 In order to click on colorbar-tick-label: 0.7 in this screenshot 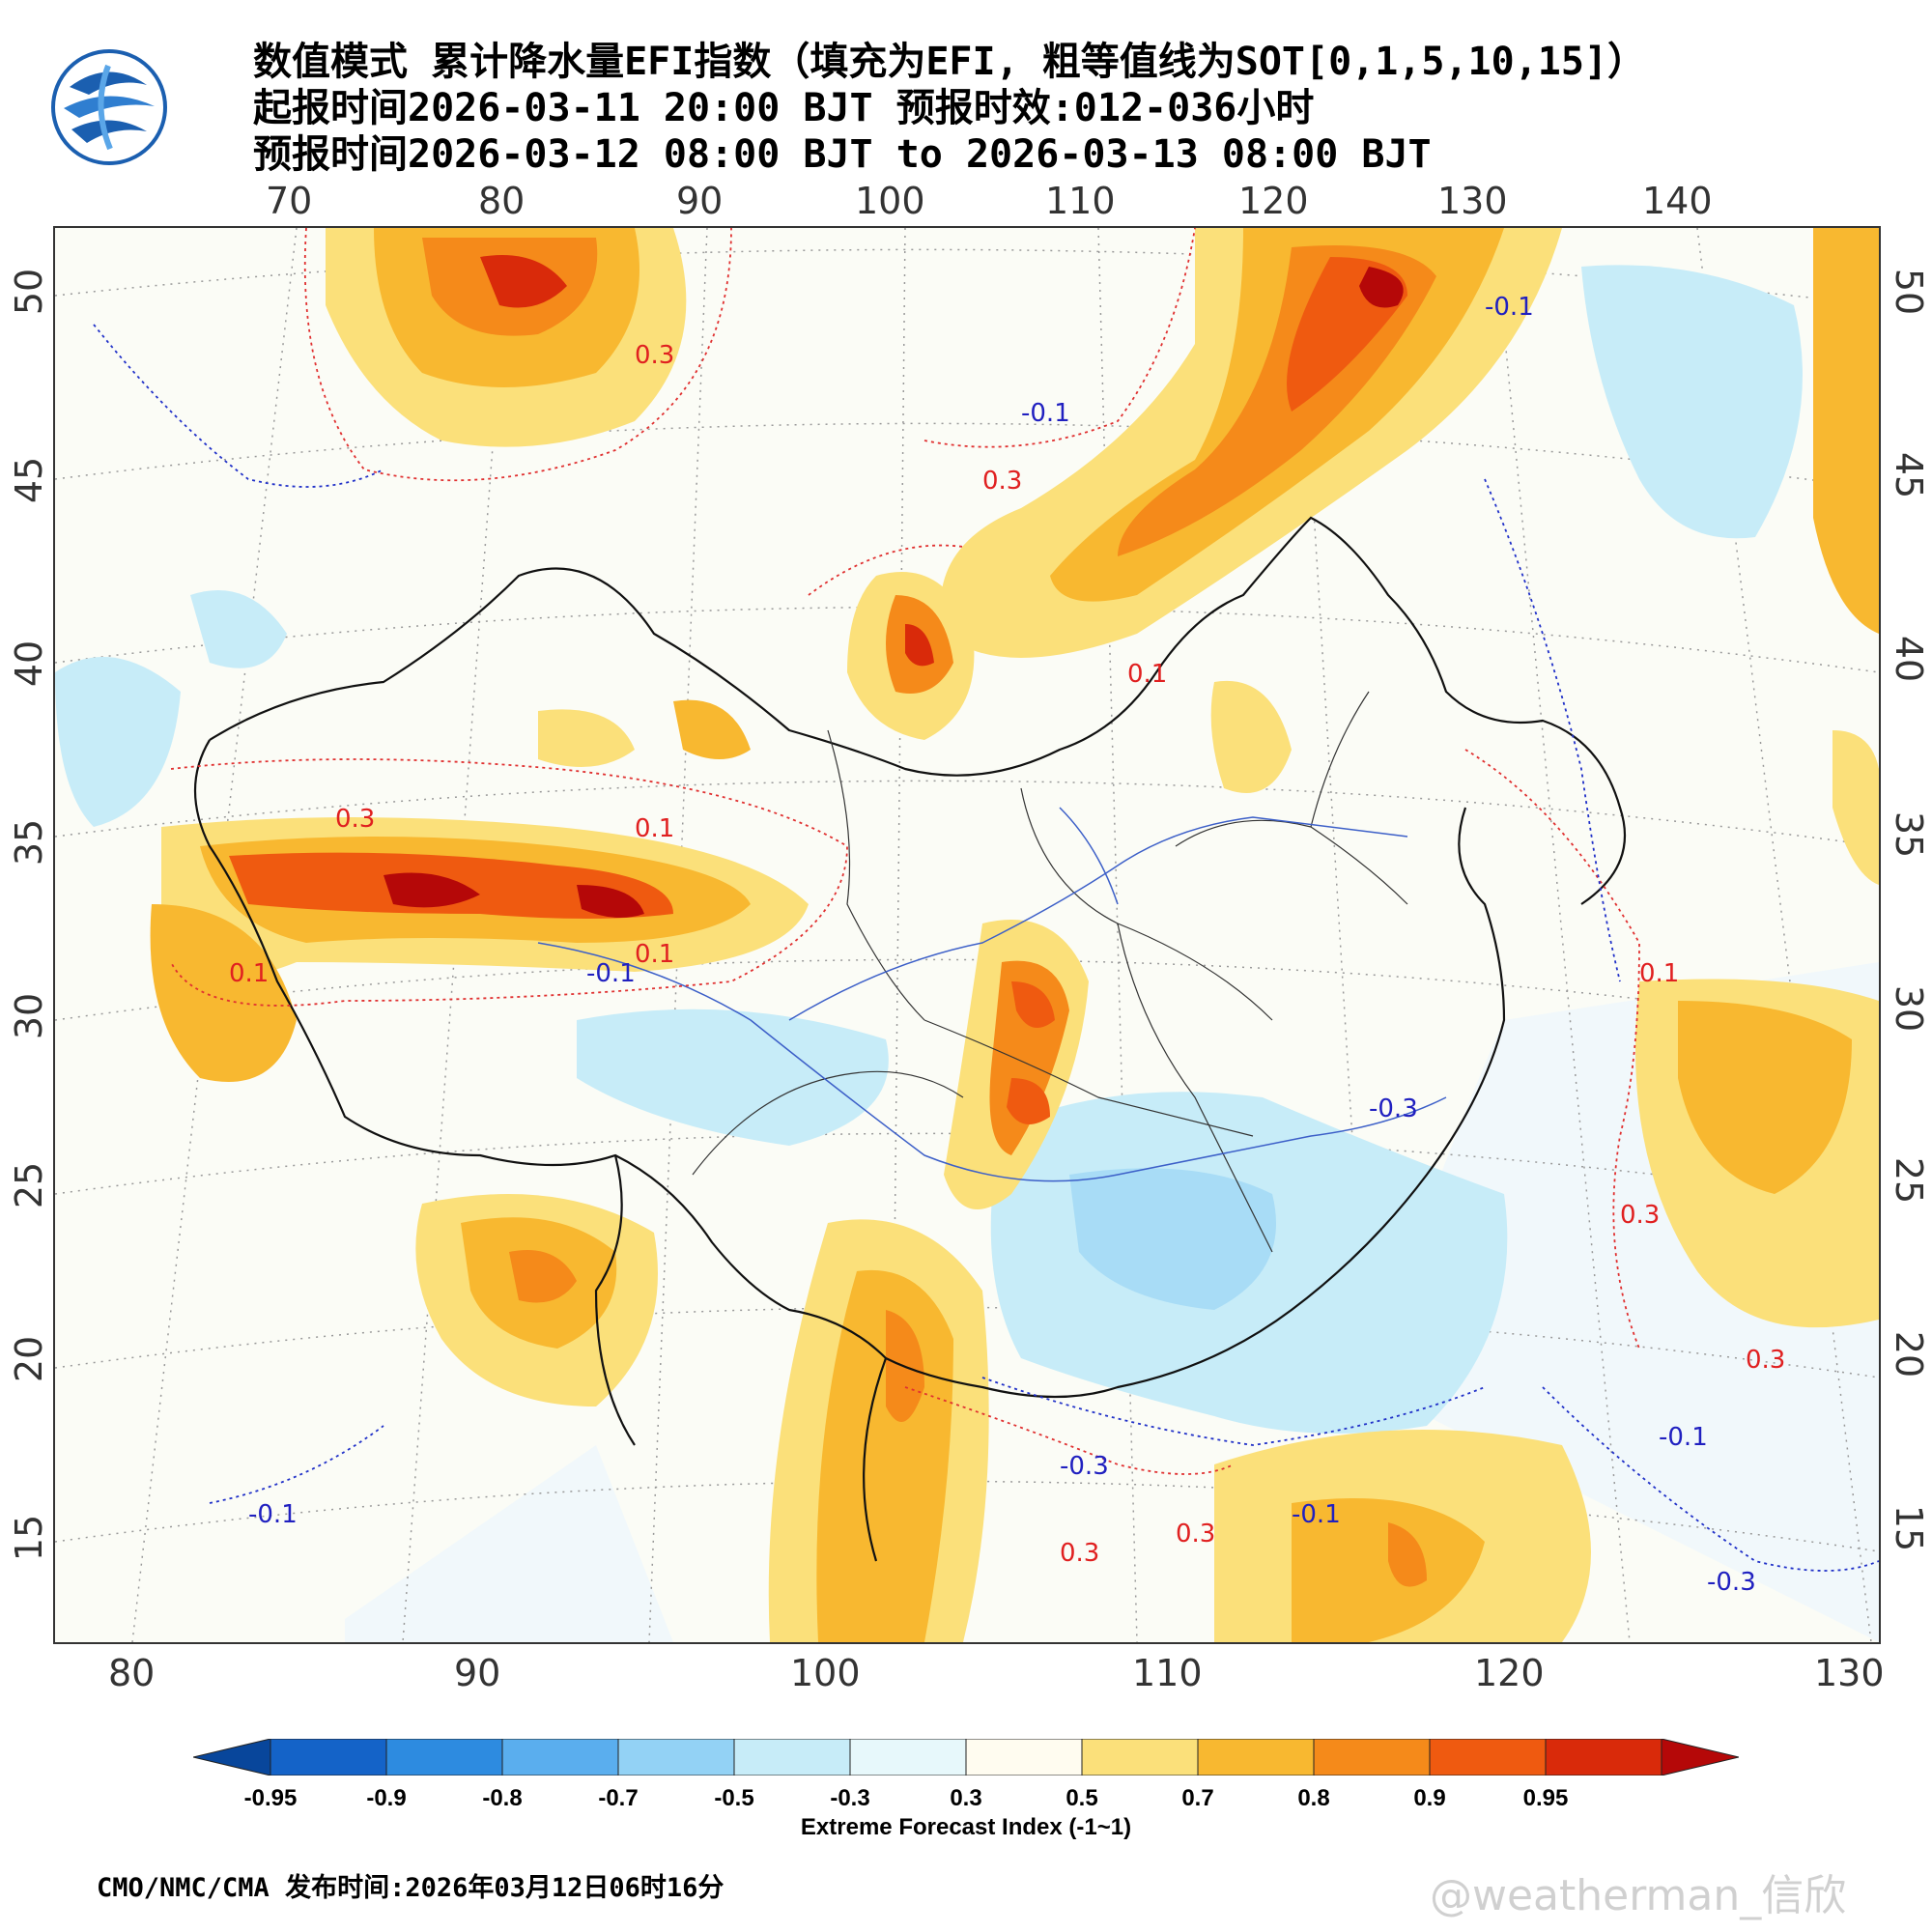, I will do `click(1197, 1798)`.